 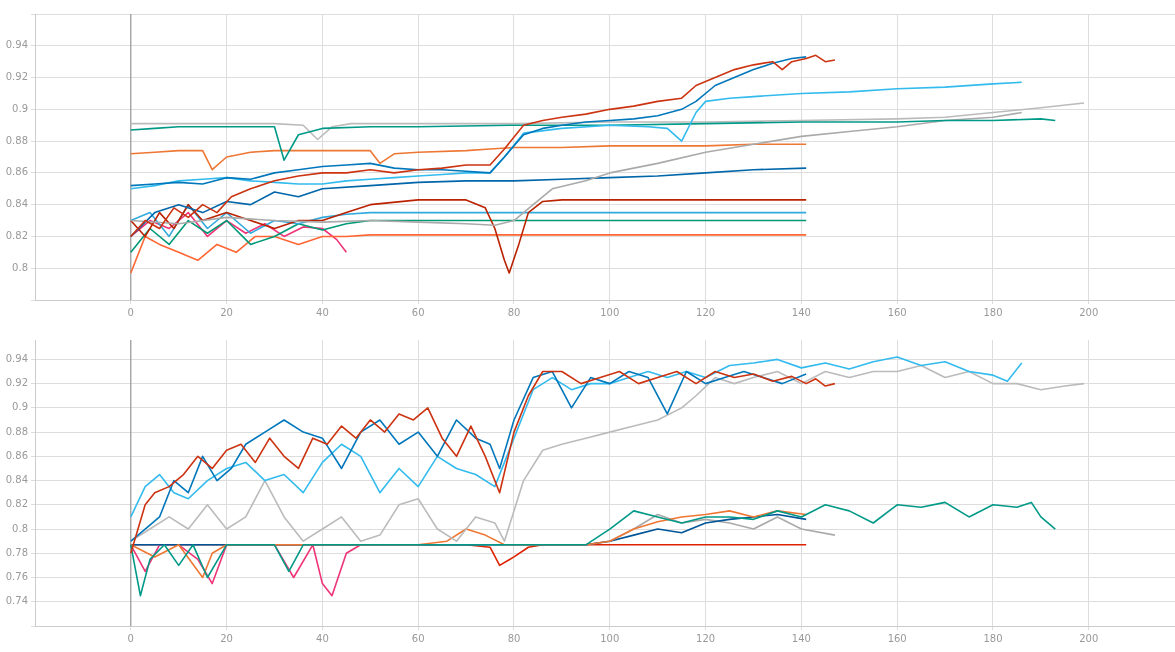 I want to click on y-tick-label: 0.76, so click(x=16, y=577).